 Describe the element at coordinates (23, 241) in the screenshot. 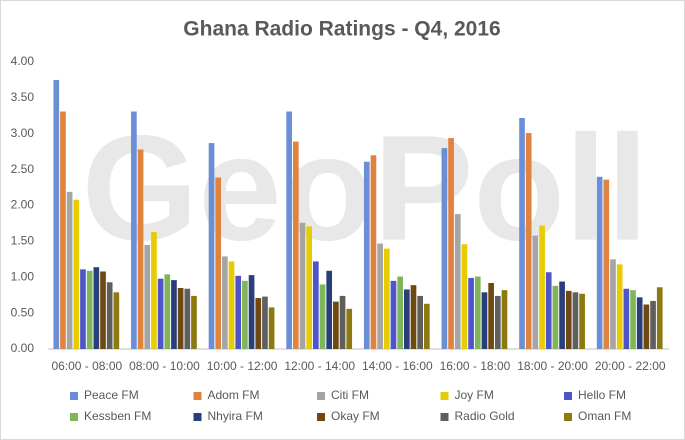

I see `y-tick-label: 1.50` at that location.